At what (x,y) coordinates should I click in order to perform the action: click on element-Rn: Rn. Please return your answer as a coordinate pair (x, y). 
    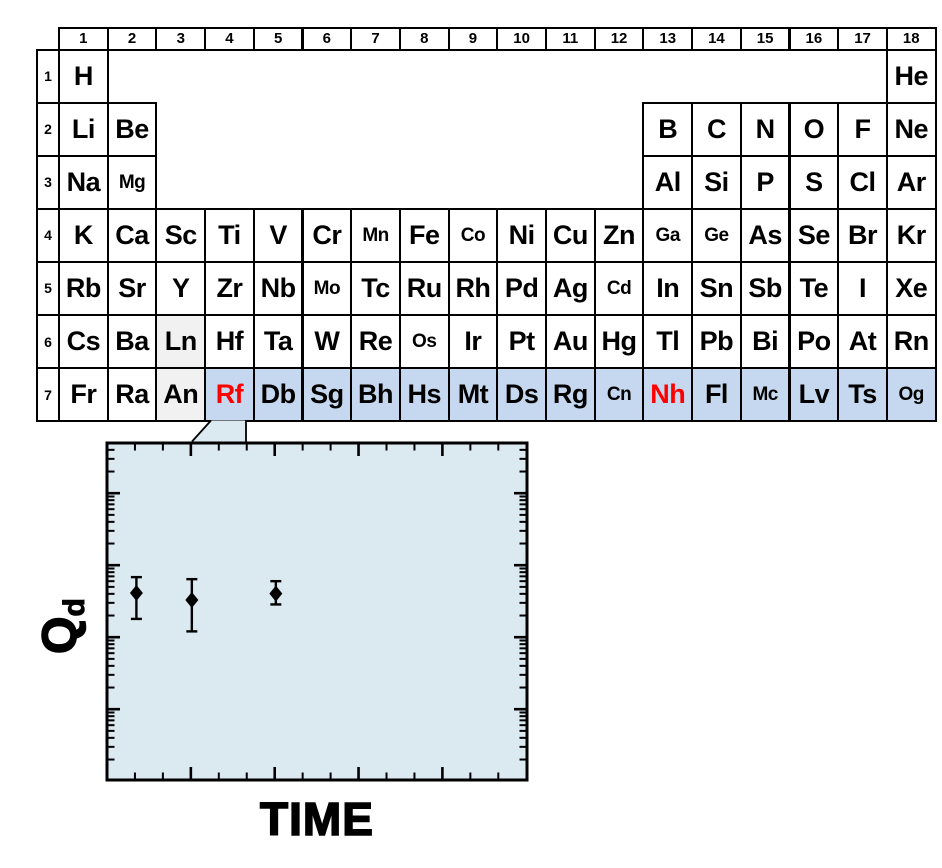
    Looking at the image, I should click on (911, 342).